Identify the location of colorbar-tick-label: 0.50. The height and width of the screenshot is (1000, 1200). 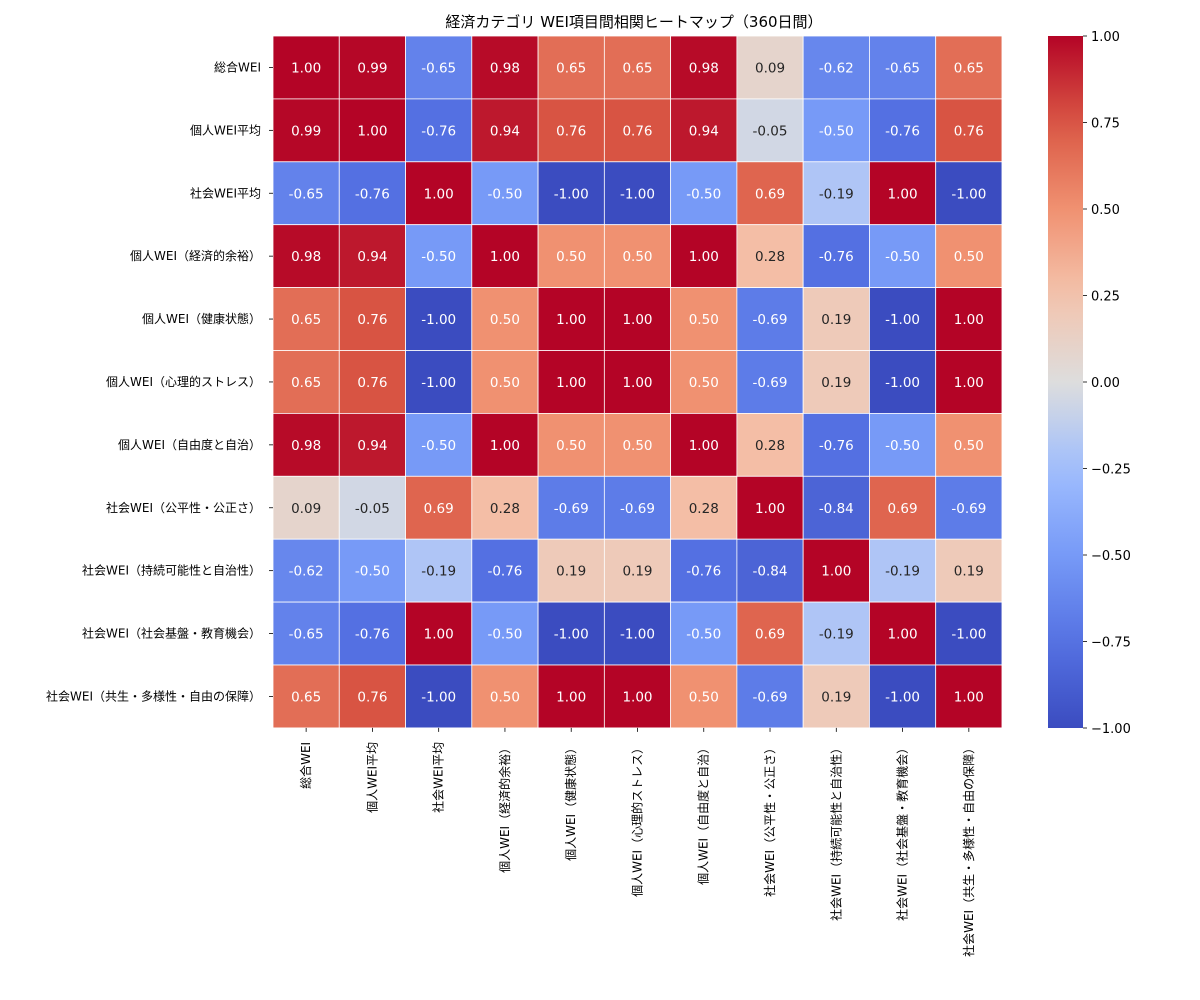
(1105, 210).